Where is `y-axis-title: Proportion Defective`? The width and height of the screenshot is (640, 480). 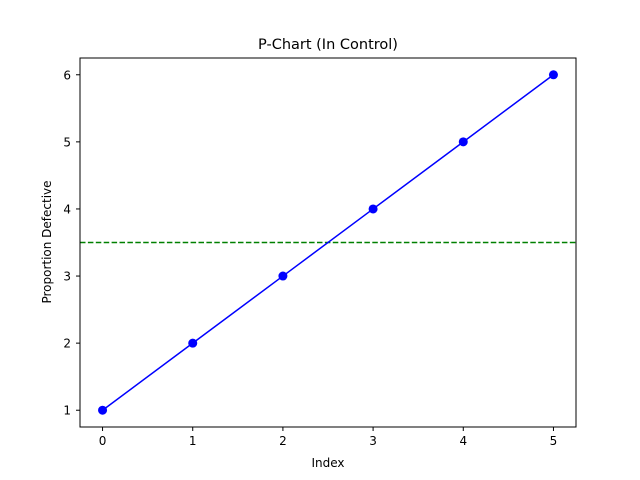 y-axis-title: Proportion Defective is located at coordinates (47, 241).